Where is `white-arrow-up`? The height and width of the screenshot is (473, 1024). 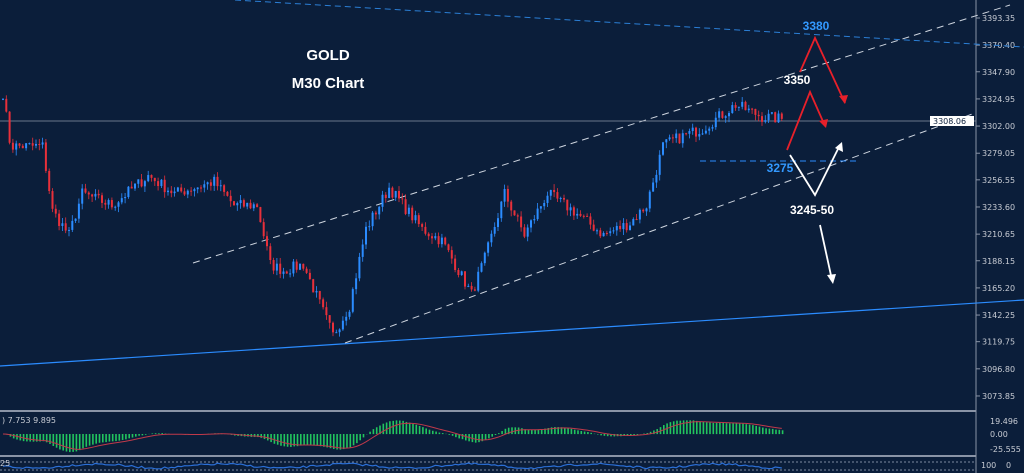
white-arrow-up is located at coordinates (815, 170).